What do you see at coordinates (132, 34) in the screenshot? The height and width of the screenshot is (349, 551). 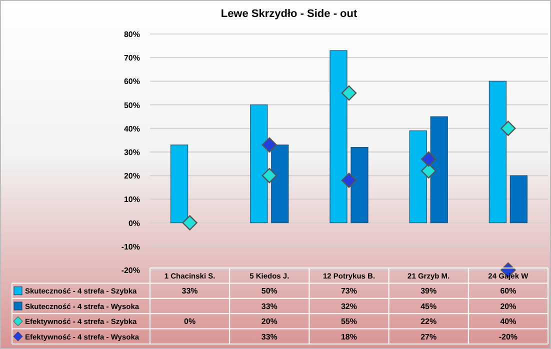 I see `y-tick-label: 80%` at bounding box center [132, 34].